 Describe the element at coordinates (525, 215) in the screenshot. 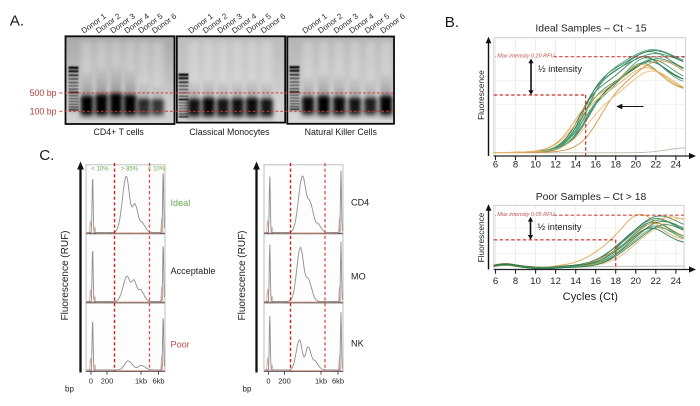

I see `svg-text: Max intensity 0.05 RFU` at that location.